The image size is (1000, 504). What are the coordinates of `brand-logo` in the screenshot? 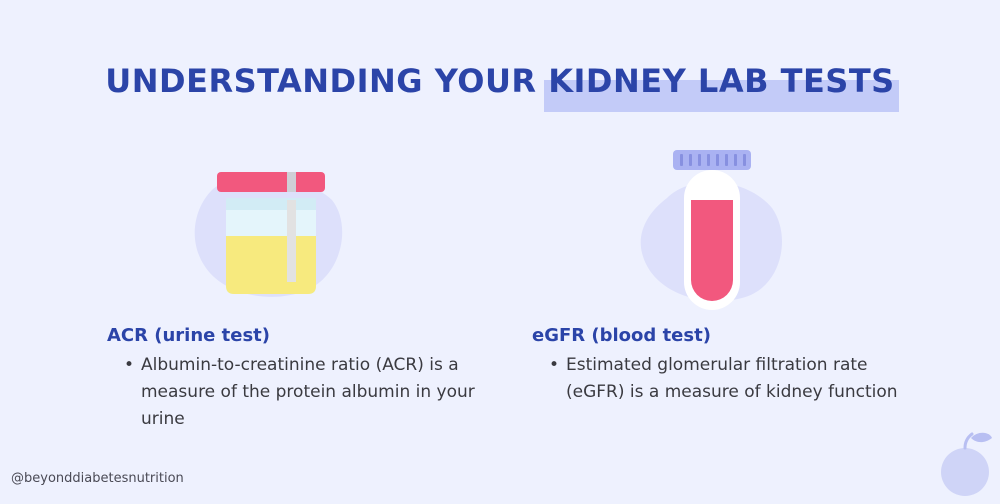 It's located at (968, 466).